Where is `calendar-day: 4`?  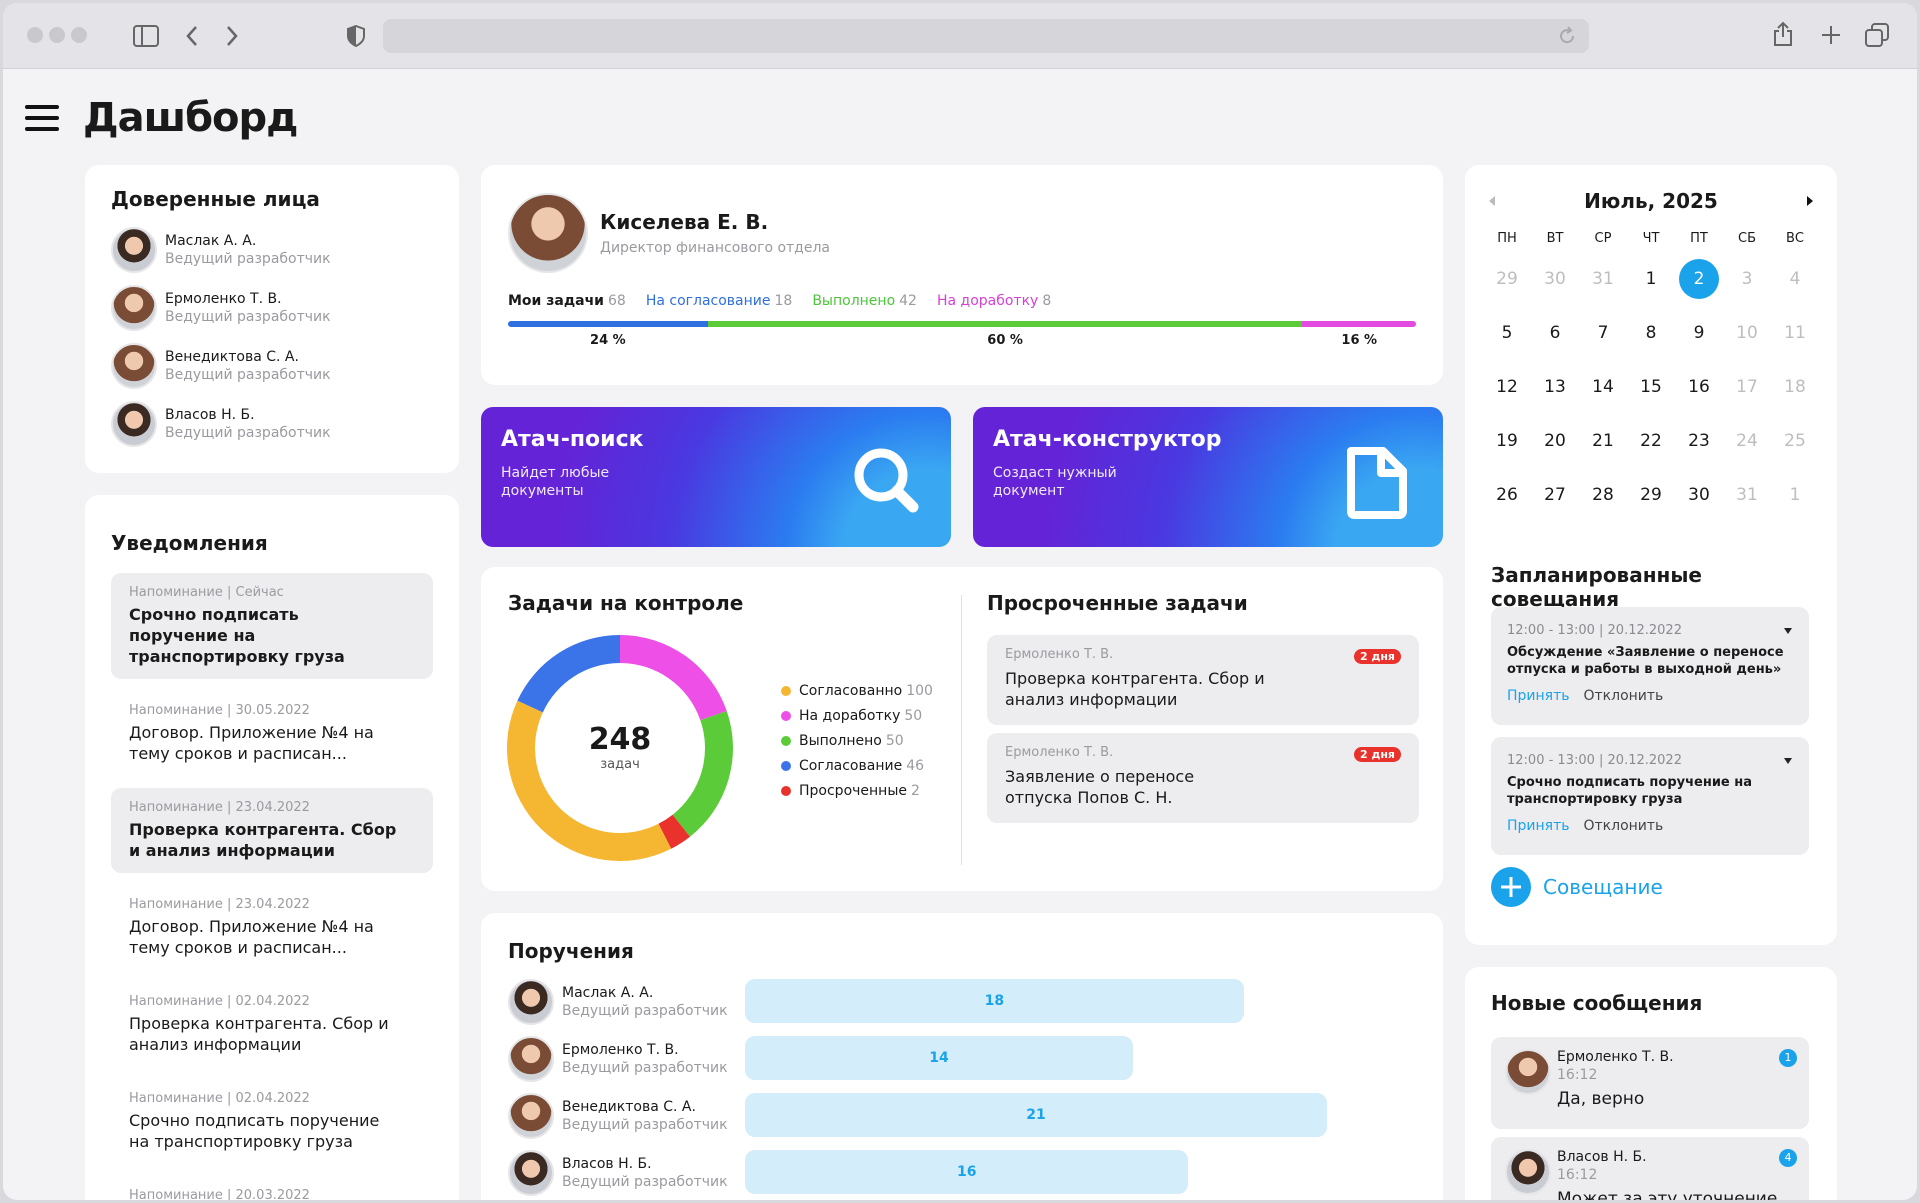
calendar-day: 4 is located at coordinates (1795, 279).